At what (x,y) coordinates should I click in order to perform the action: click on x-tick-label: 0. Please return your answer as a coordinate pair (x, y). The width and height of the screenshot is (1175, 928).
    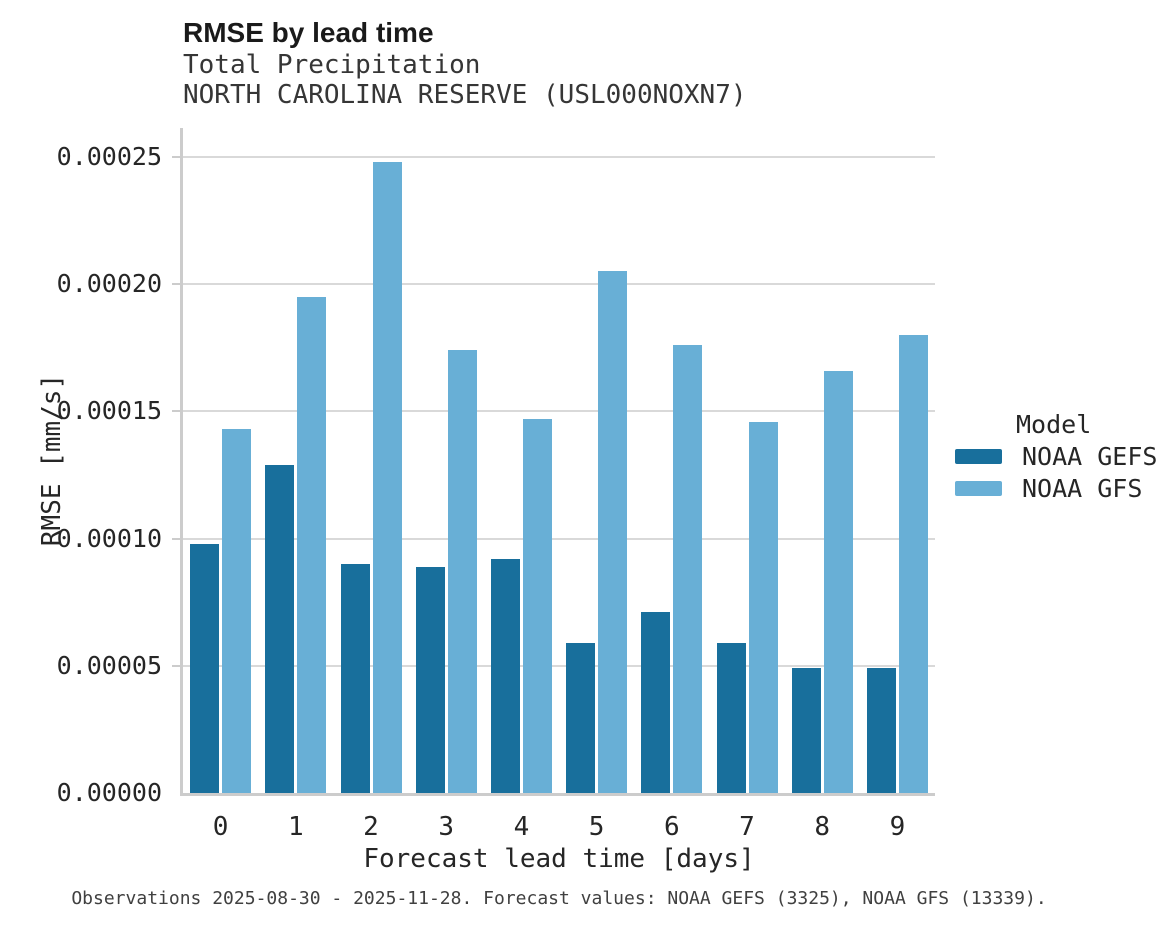
    Looking at the image, I should click on (220, 827).